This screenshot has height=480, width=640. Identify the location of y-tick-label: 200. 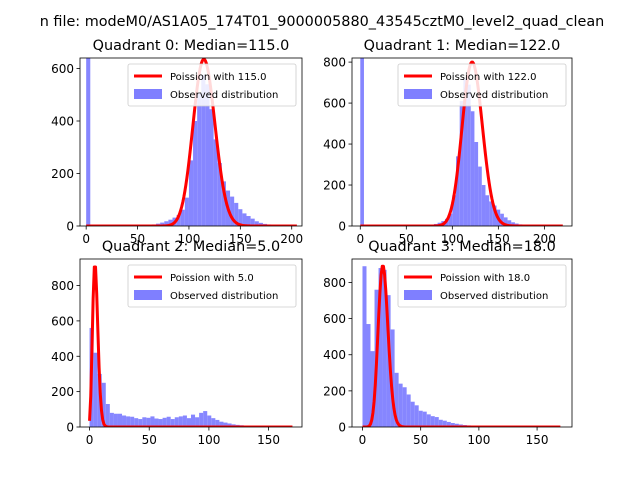
(334, 186).